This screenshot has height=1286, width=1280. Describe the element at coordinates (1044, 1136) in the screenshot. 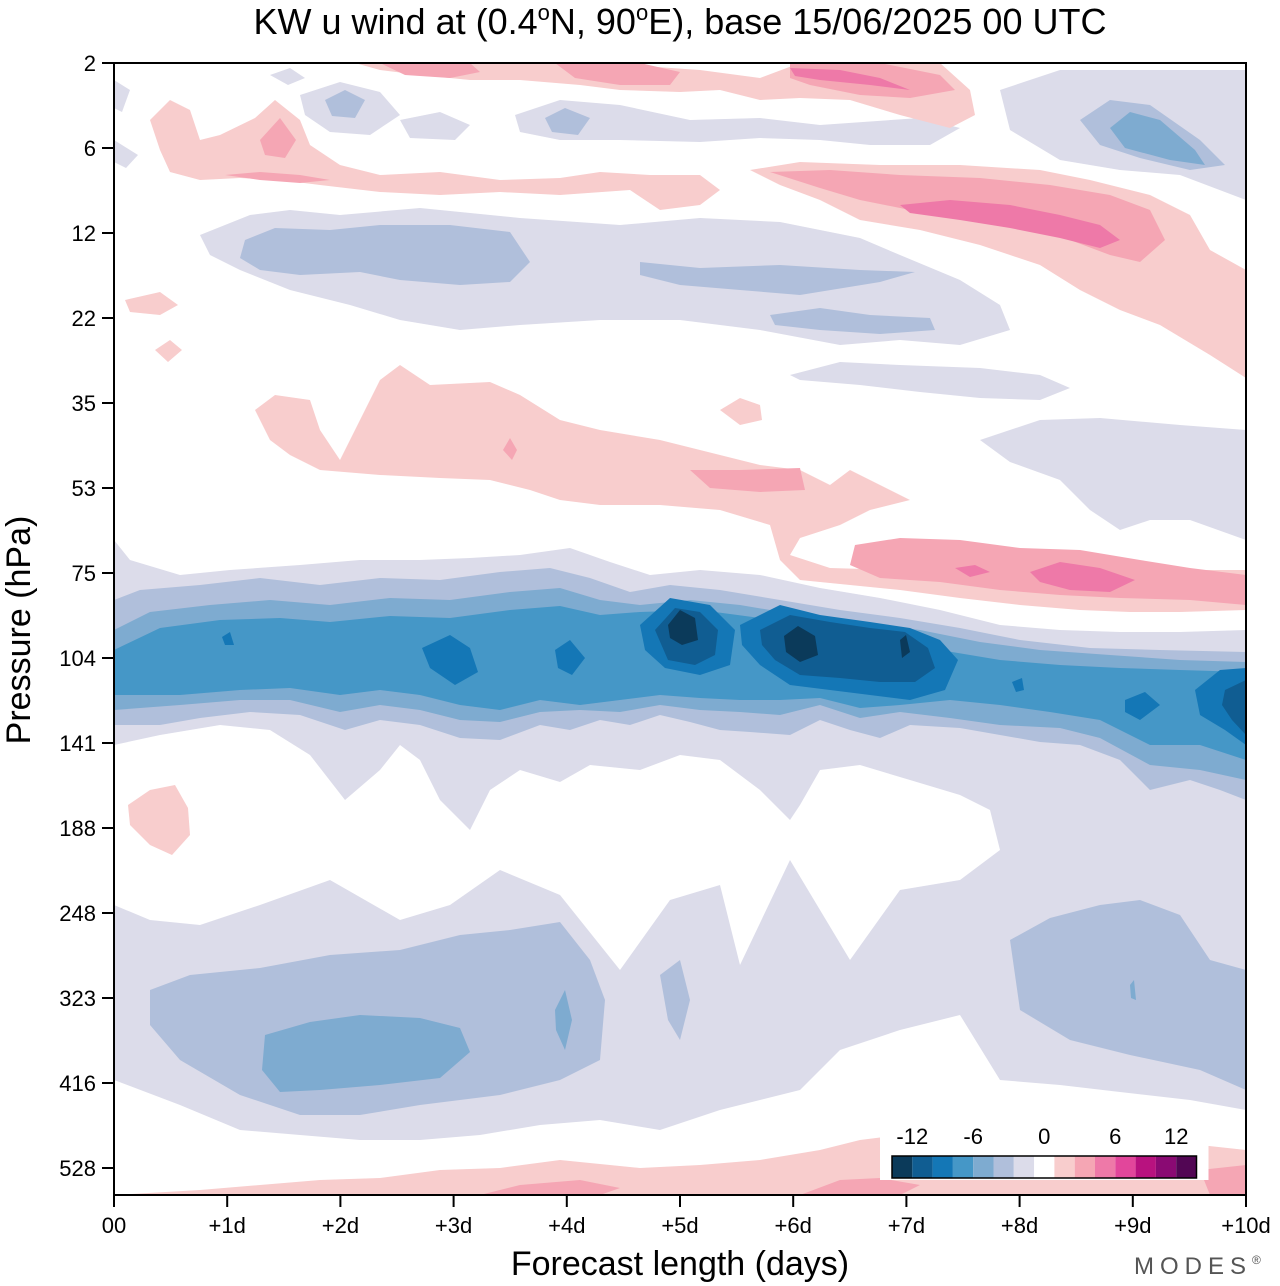

I see `legend-label: 0` at that location.